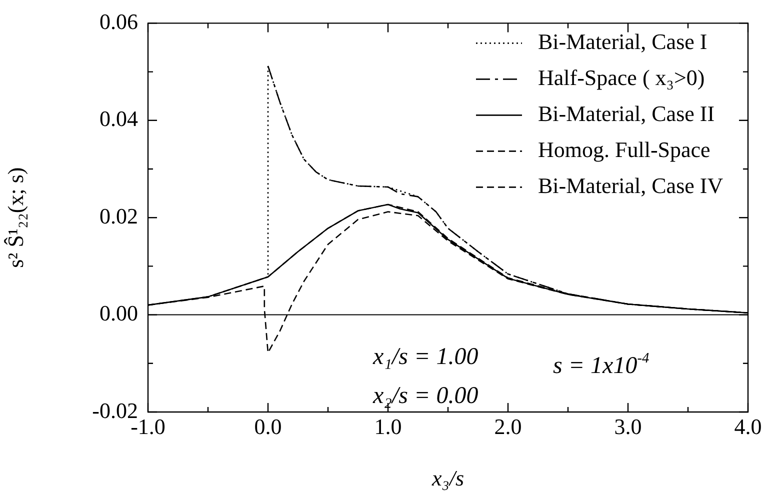  What do you see at coordinates (268, 426) in the screenshot?
I see `x-tick-label: 0.0` at bounding box center [268, 426].